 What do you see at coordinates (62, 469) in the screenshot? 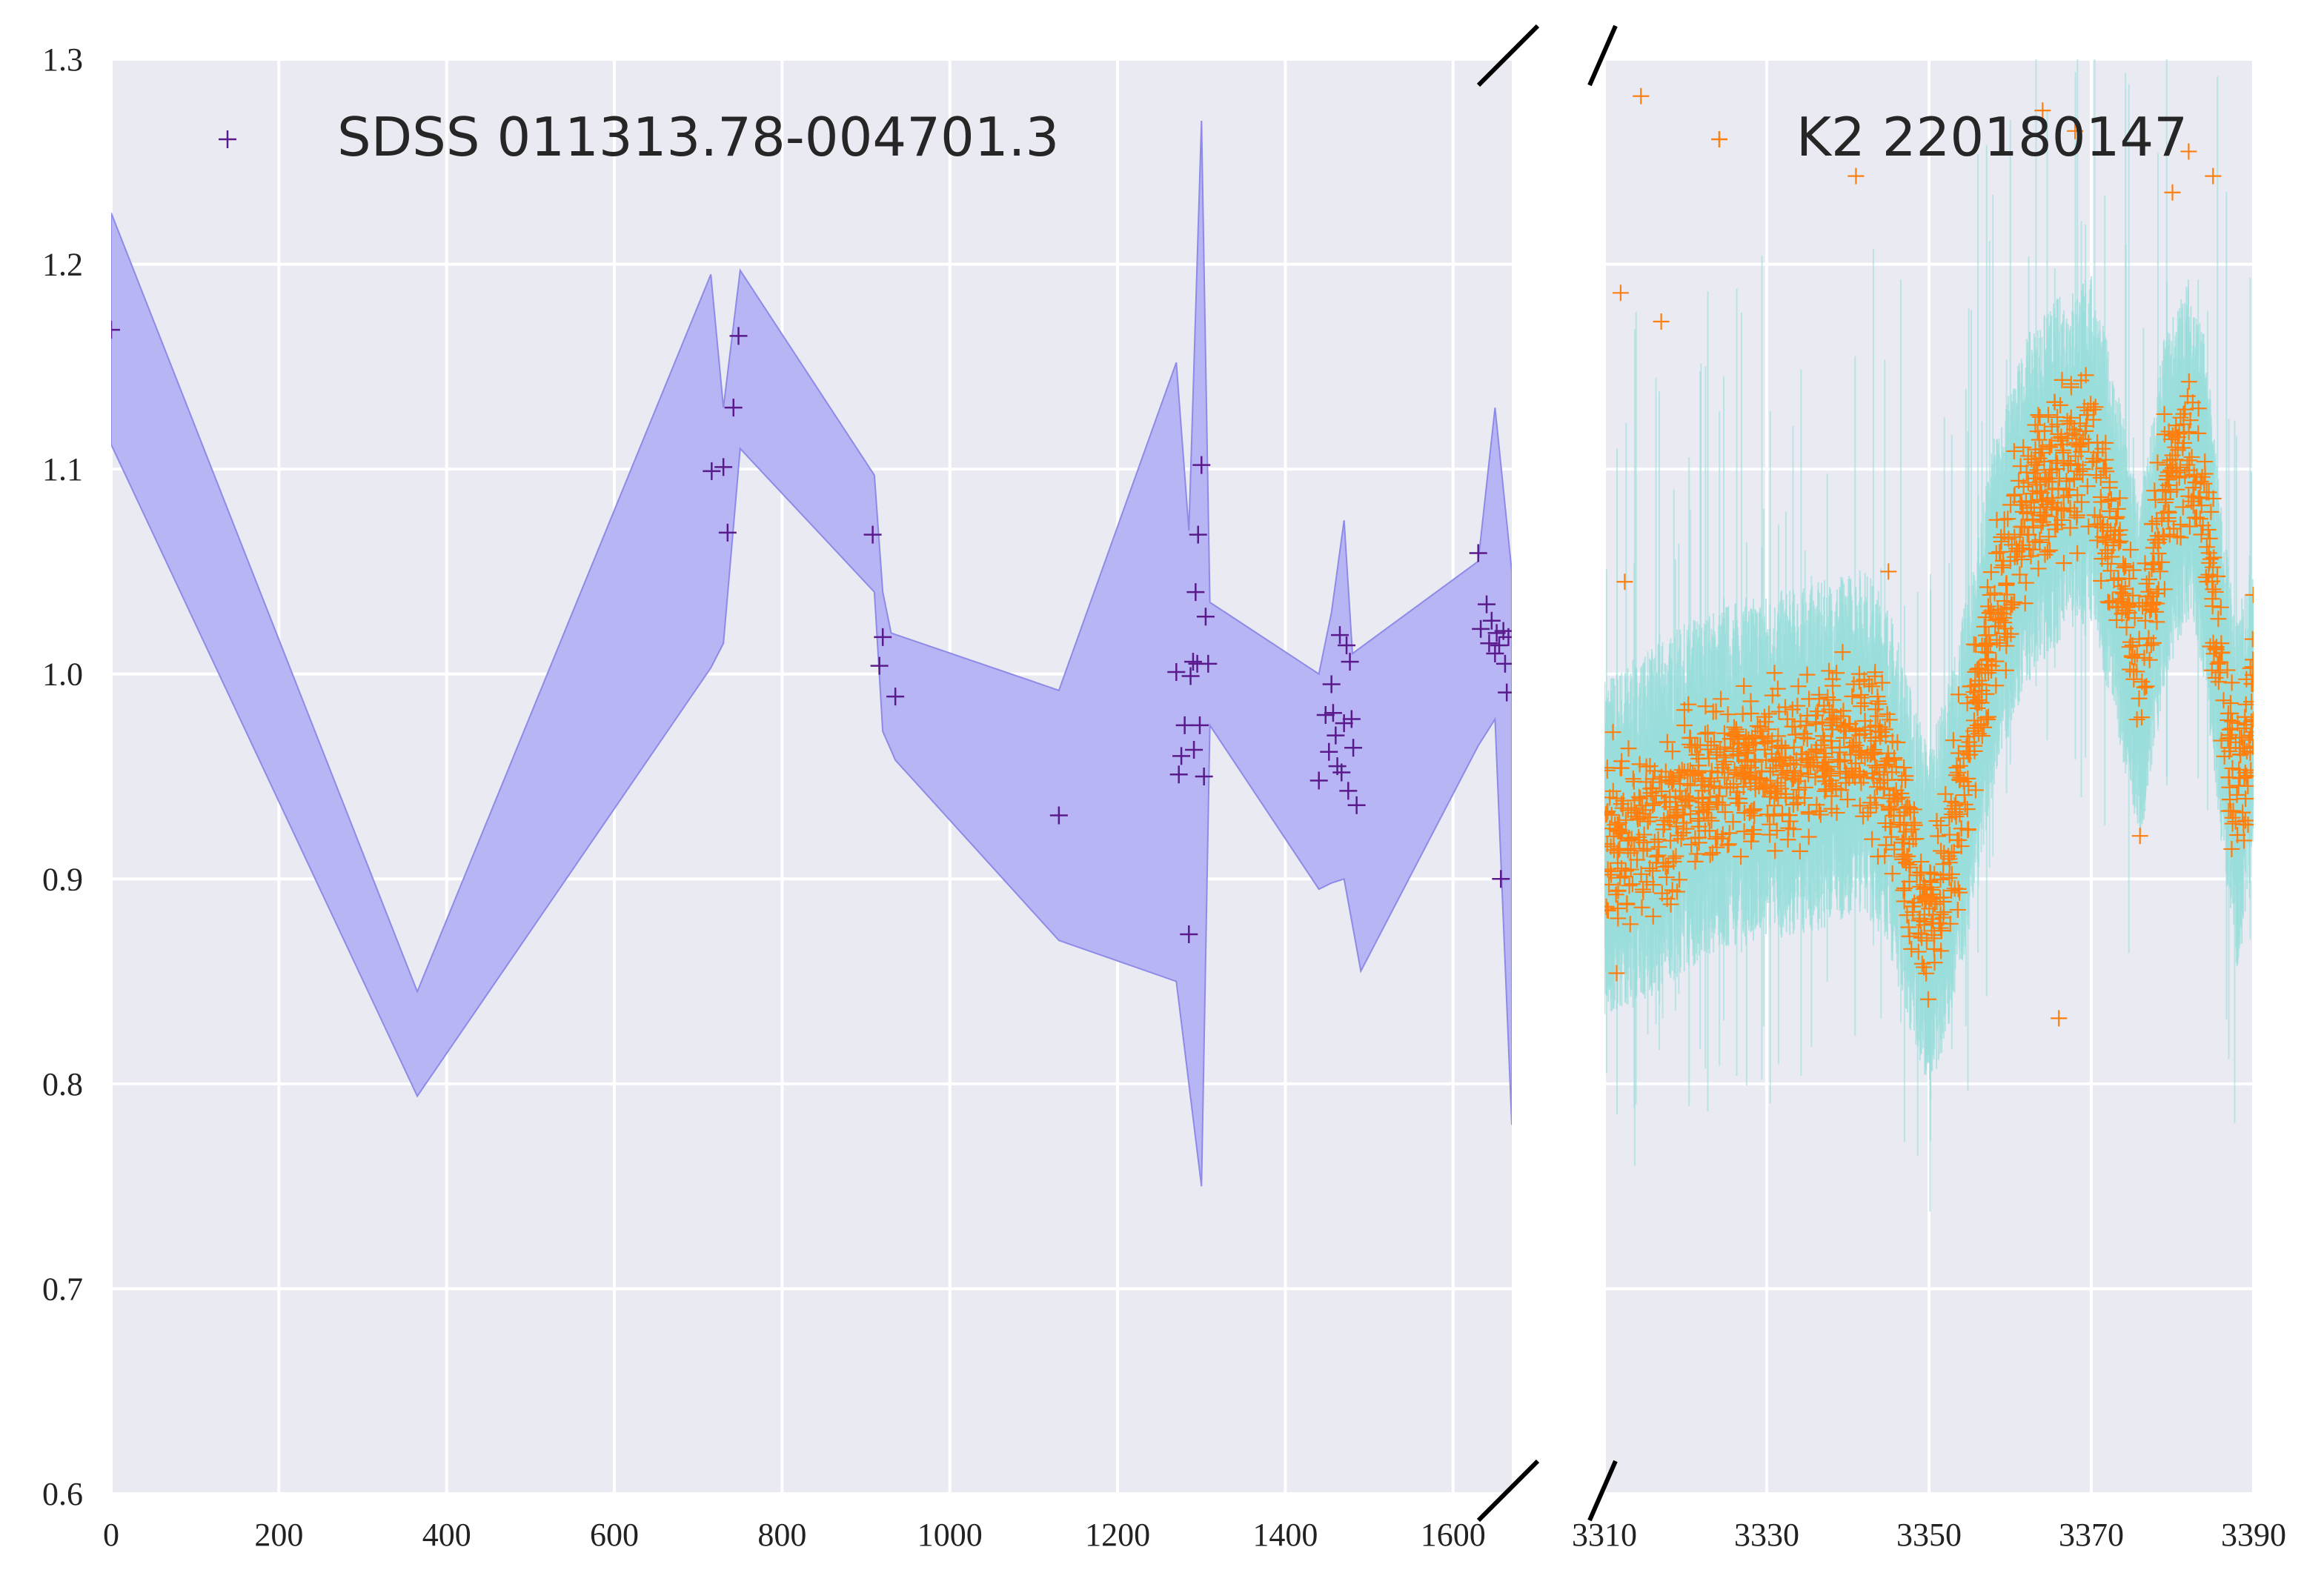
I see `y-tick-label: 1.1` at bounding box center [62, 469].